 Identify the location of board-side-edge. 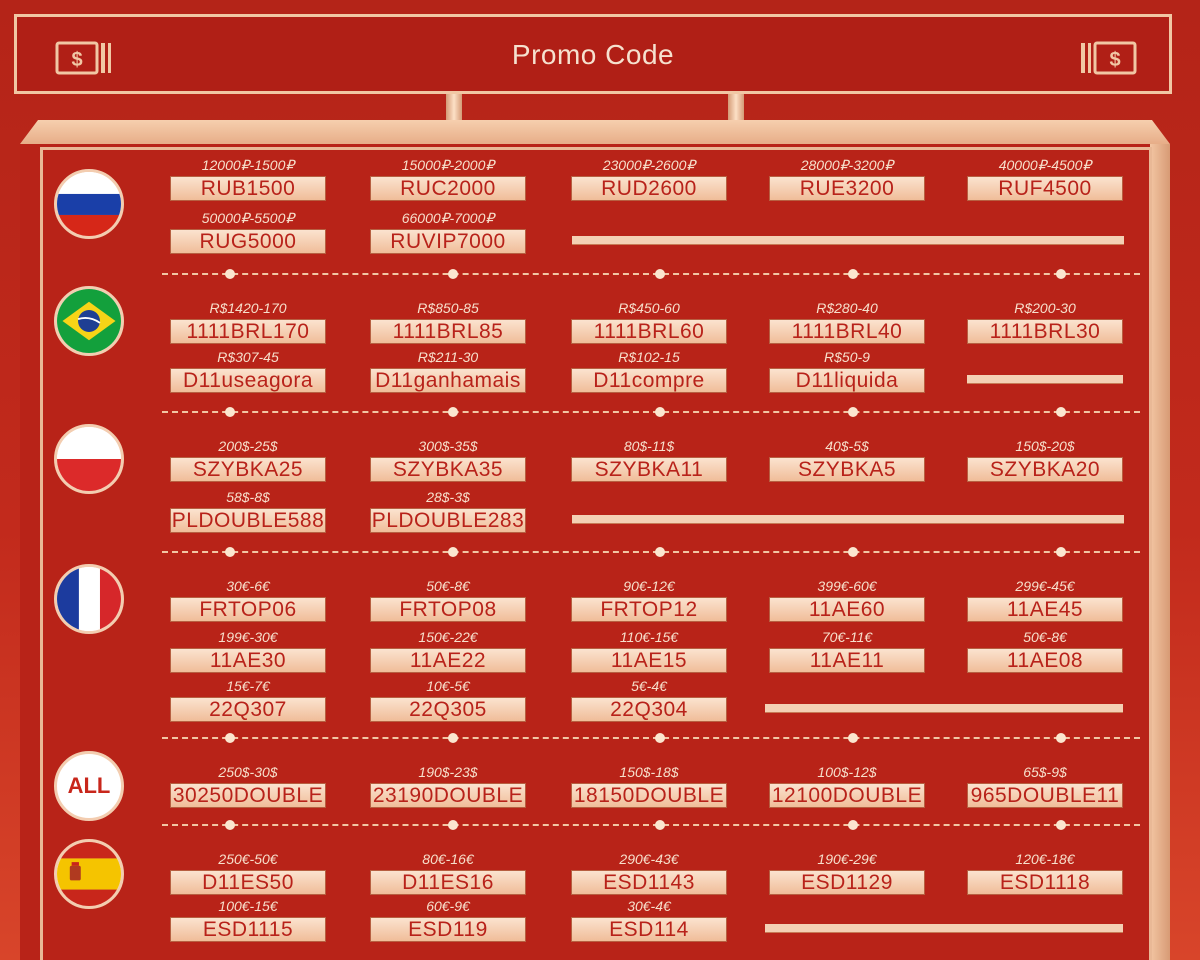
(1160, 552).